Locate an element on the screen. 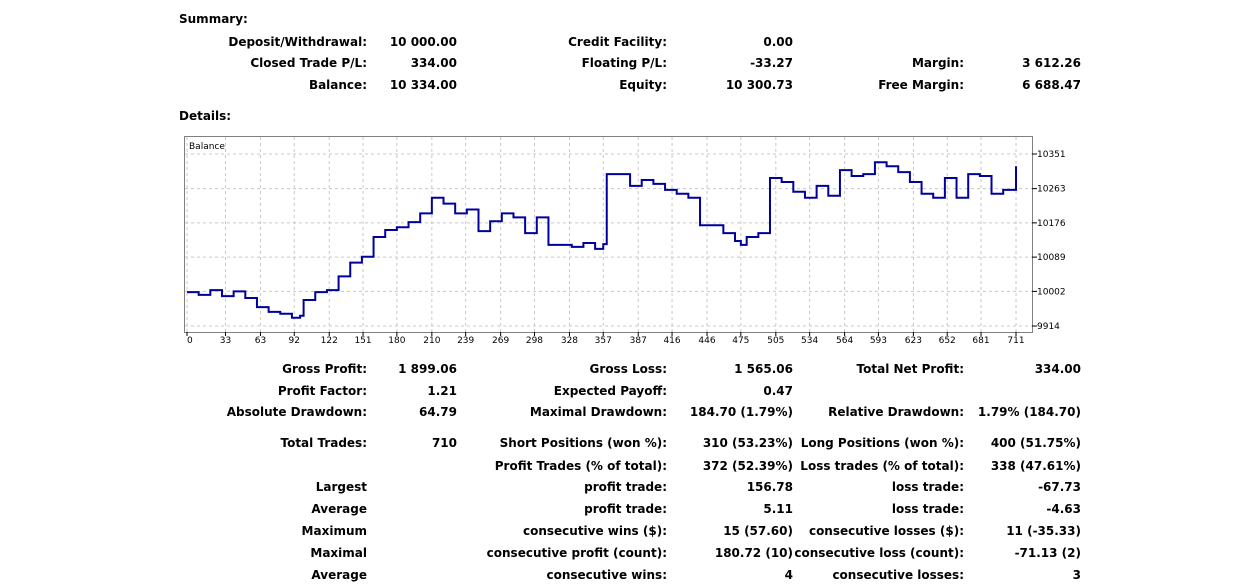 The height and width of the screenshot is (586, 1259). summary-value: 10 000.00 is located at coordinates (423, 42).